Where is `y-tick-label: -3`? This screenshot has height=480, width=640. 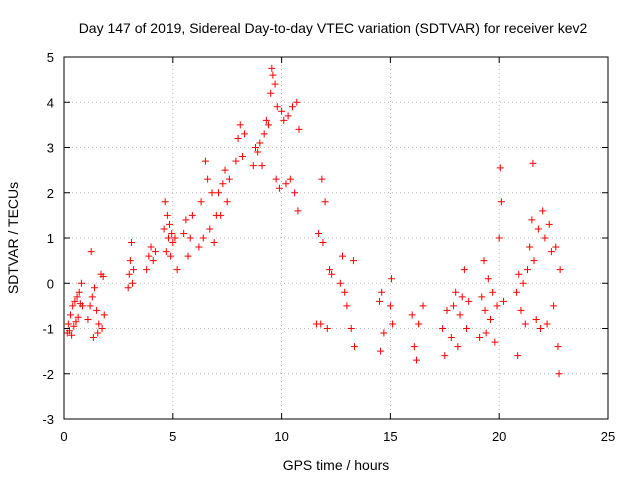
y-tick-label: -3 is located at coordinates (48, 419).